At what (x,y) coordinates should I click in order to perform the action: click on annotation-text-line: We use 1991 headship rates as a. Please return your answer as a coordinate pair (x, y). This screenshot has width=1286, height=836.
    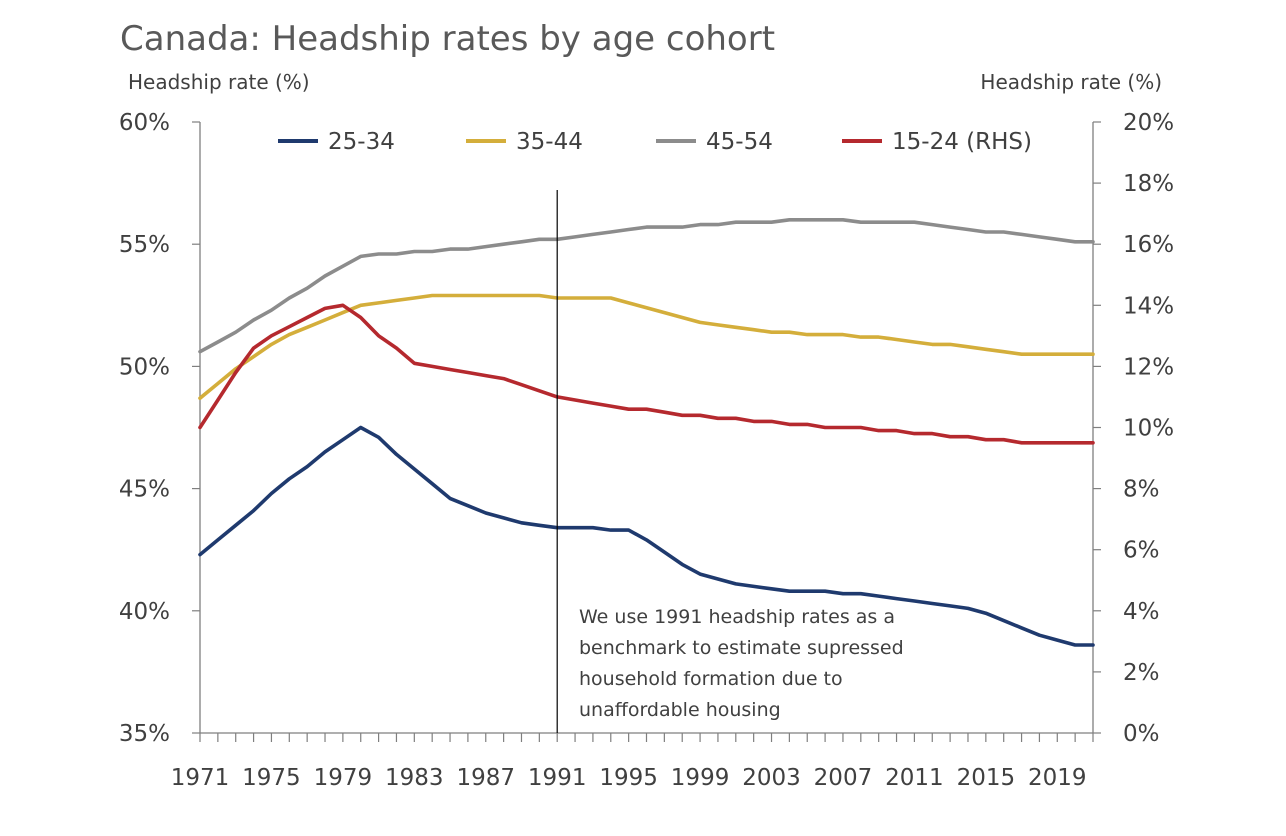
    Looking at the image, I should click on (737, 617).